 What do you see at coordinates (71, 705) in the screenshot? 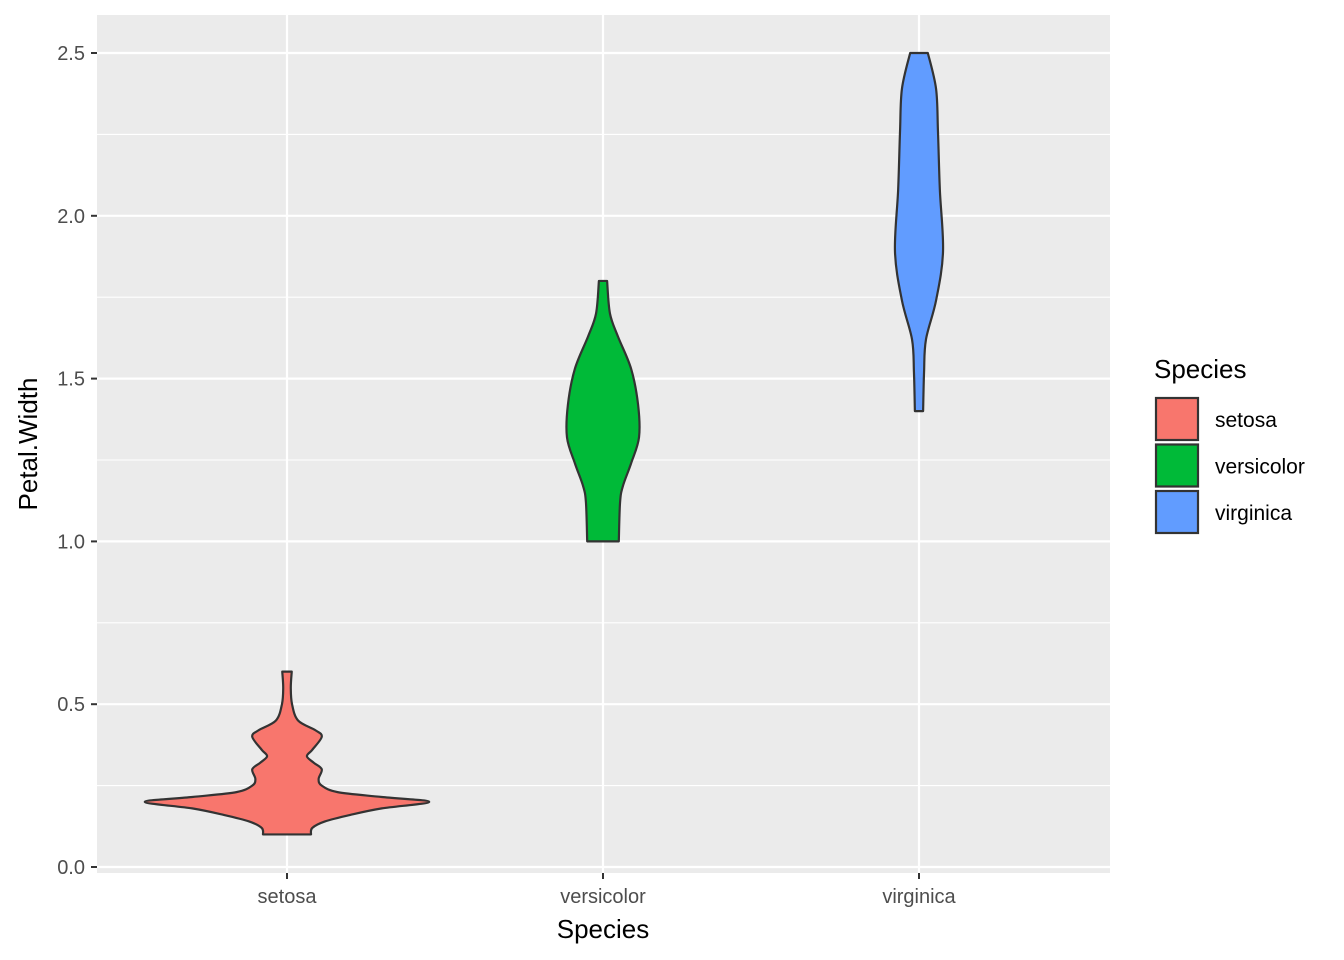
I see `y-tick-label: 0.5` at bounding box center [71, 705].